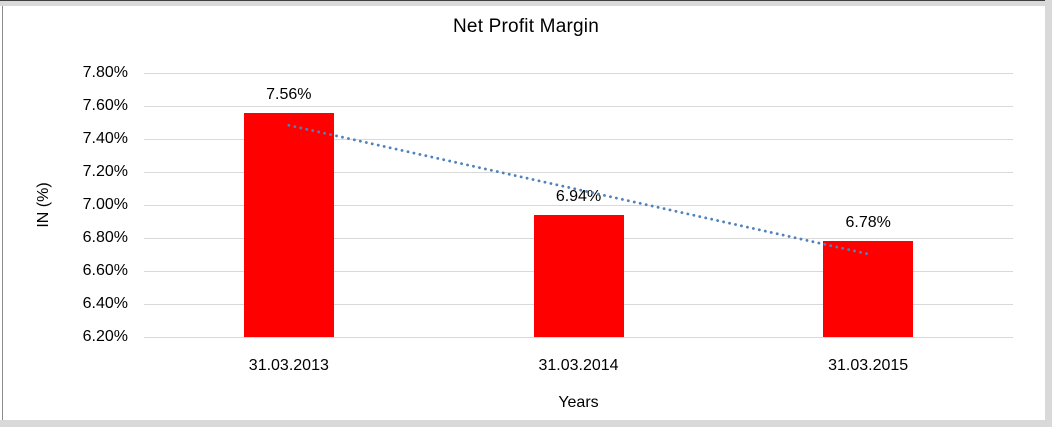  I want to click on y-tick-label: 6.60%, so click(105, 270).